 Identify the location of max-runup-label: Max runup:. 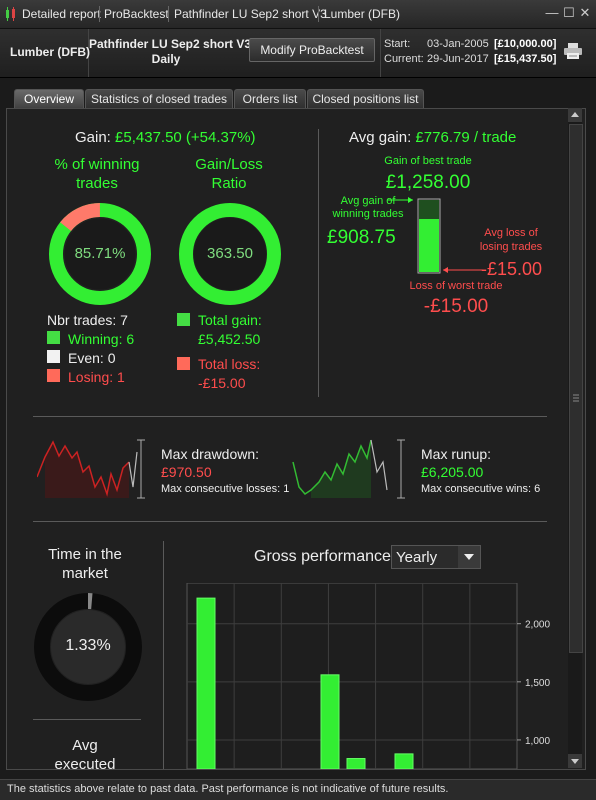
(456, 454).